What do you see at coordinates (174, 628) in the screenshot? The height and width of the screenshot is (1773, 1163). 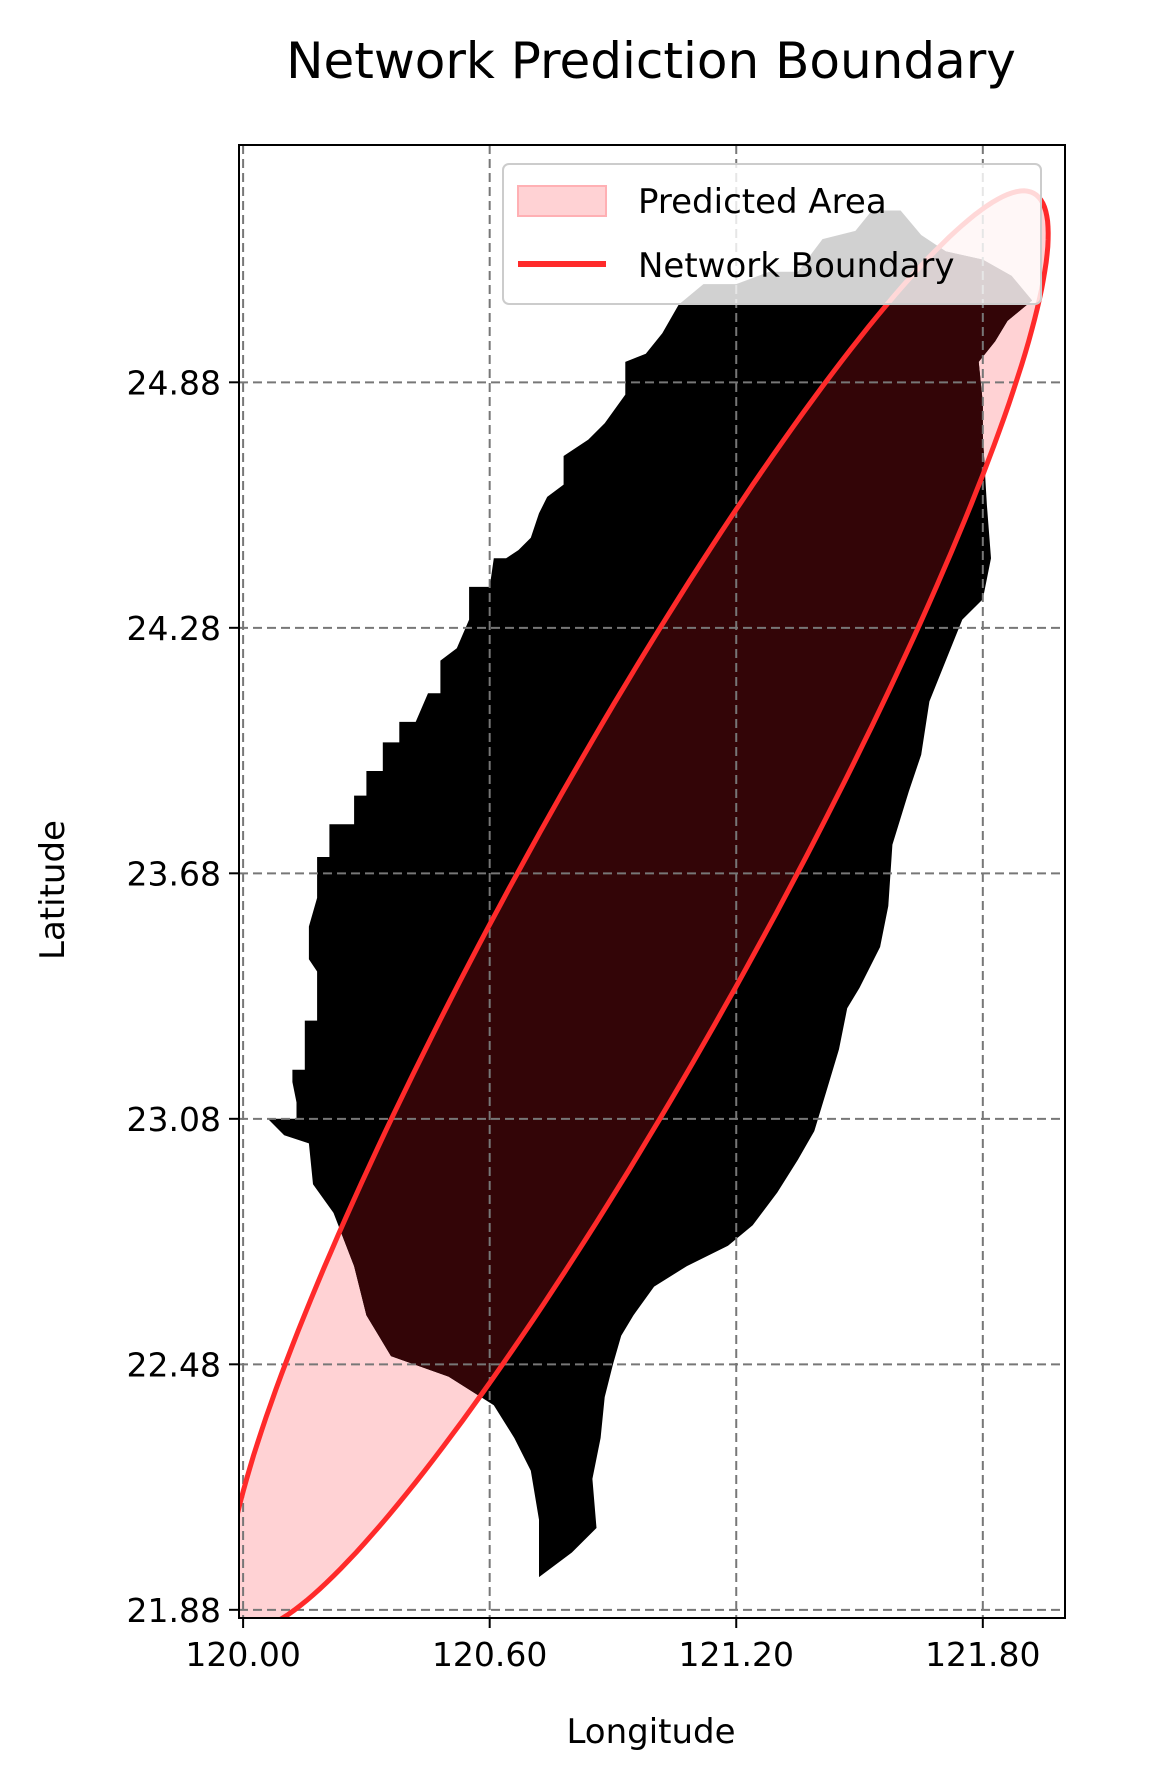 I see `y-tick-label: 24.28` at bounding box center [174, 628].